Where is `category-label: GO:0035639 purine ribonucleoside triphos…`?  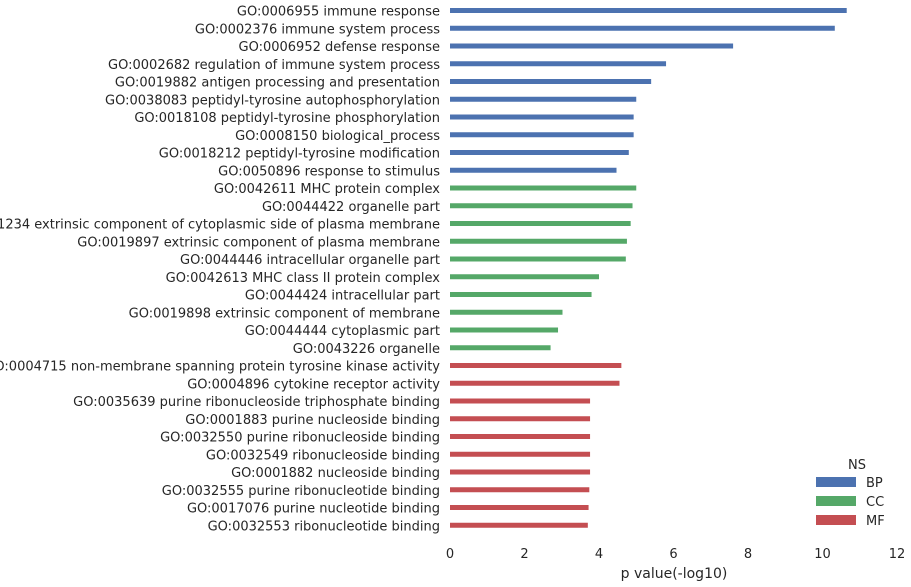
category-label: GO:0035639 purine ribonucleoside triphos… is located at coordinates (256, 402).